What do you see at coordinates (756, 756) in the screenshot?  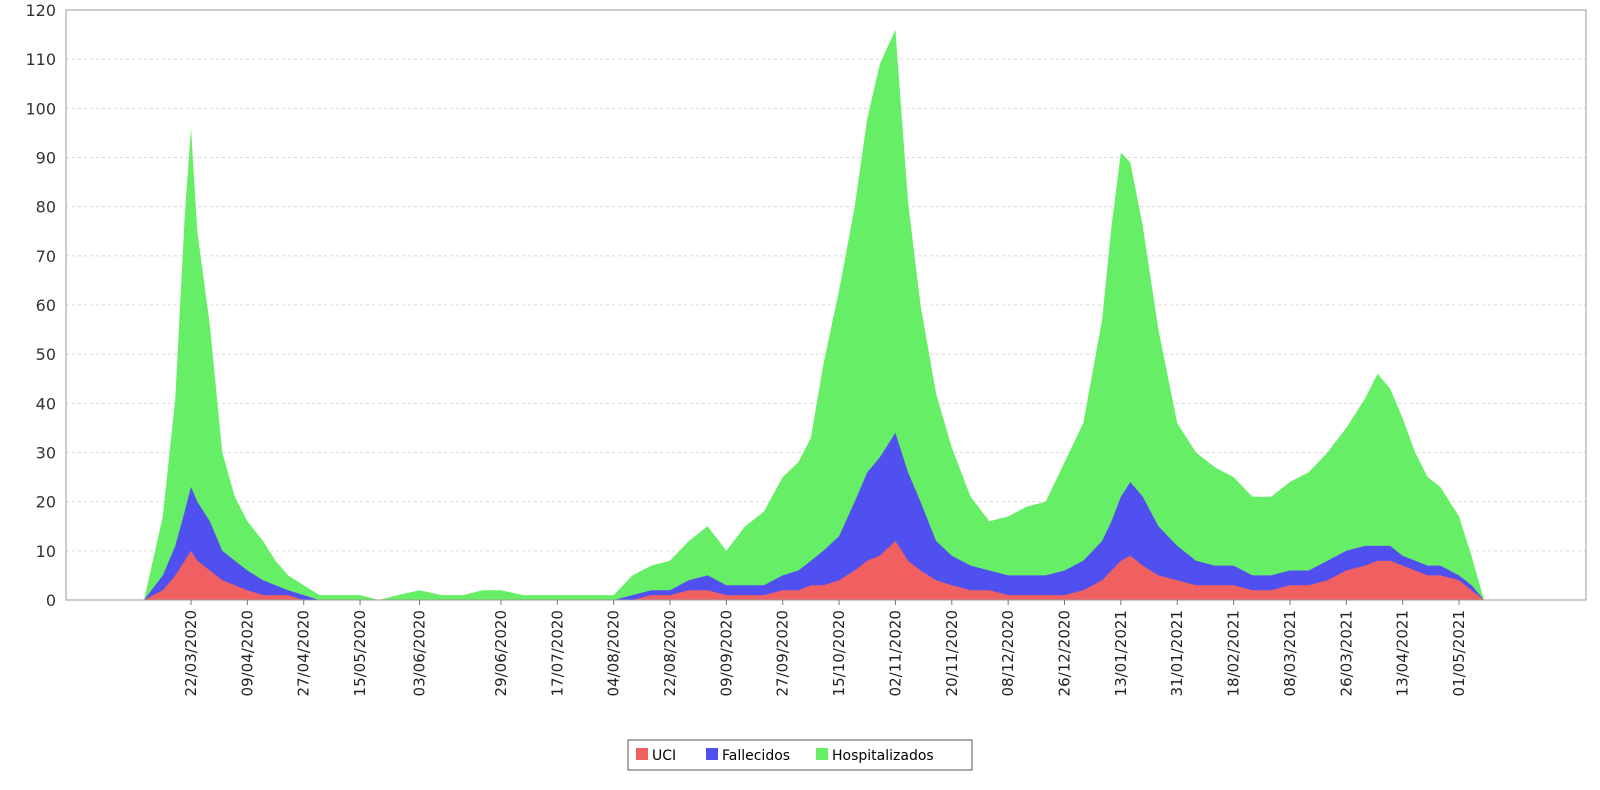 I see `legend-label-fallecidos: Fallecidos` at bounding box center [756, 756].